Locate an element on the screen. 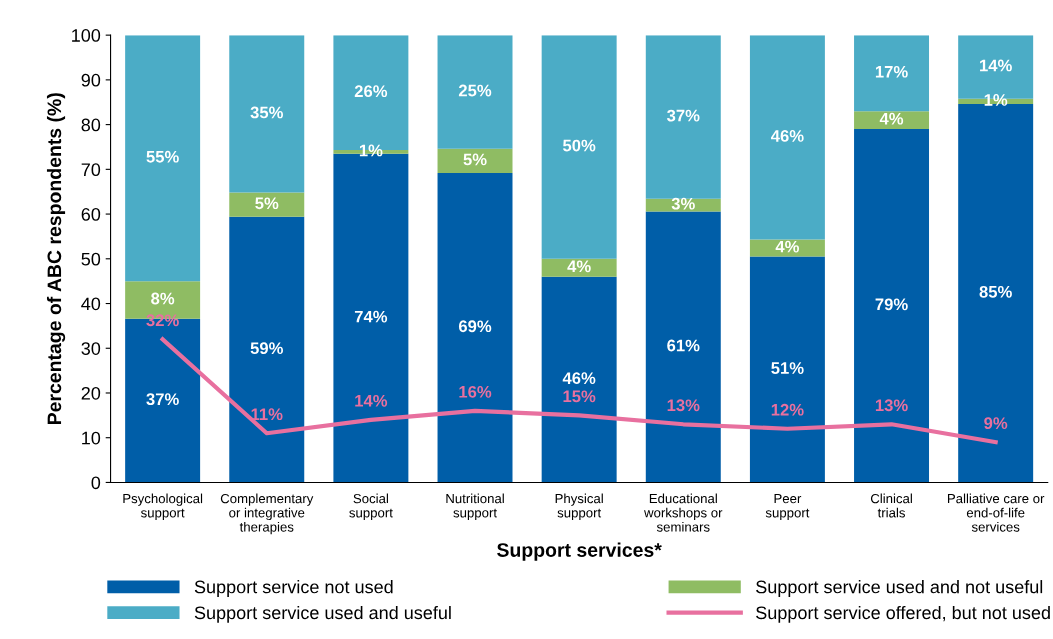 The image size is (1053, 639). data-label: 69% is located at coordinates (475, 326).